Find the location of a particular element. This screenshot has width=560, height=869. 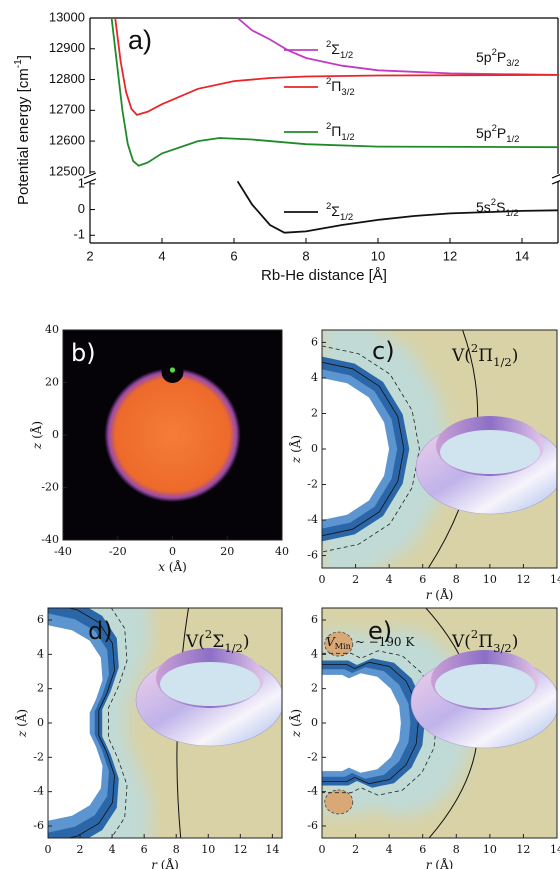

x-tick-label: 10 is located at coordinates (490, 849).